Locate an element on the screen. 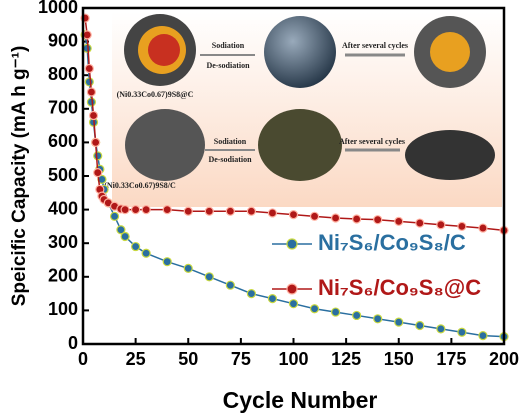 The image size is (520, 418). x-tick-label: 150 is located at coordinates (399, 359).